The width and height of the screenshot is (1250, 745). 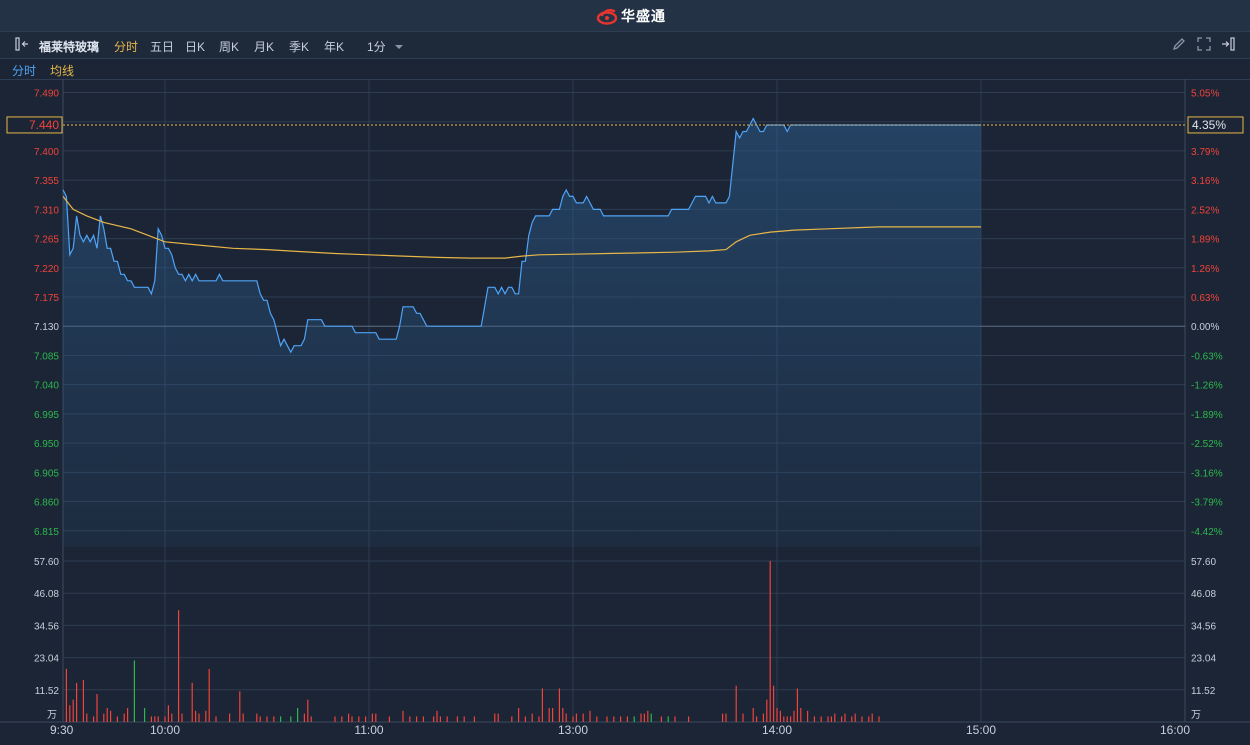 I want to click on price-tick-label: 7.085, so click(x=46, y=356).